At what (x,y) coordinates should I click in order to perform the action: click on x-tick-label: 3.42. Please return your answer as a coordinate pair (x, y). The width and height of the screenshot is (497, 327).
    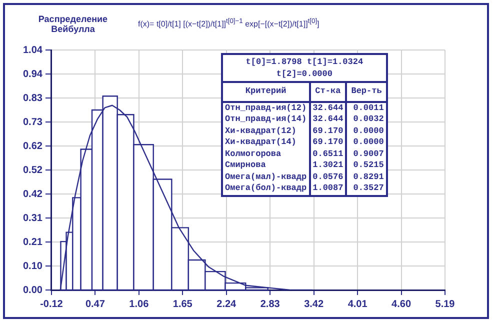
    Looking at the image, I should click on (314, 304).